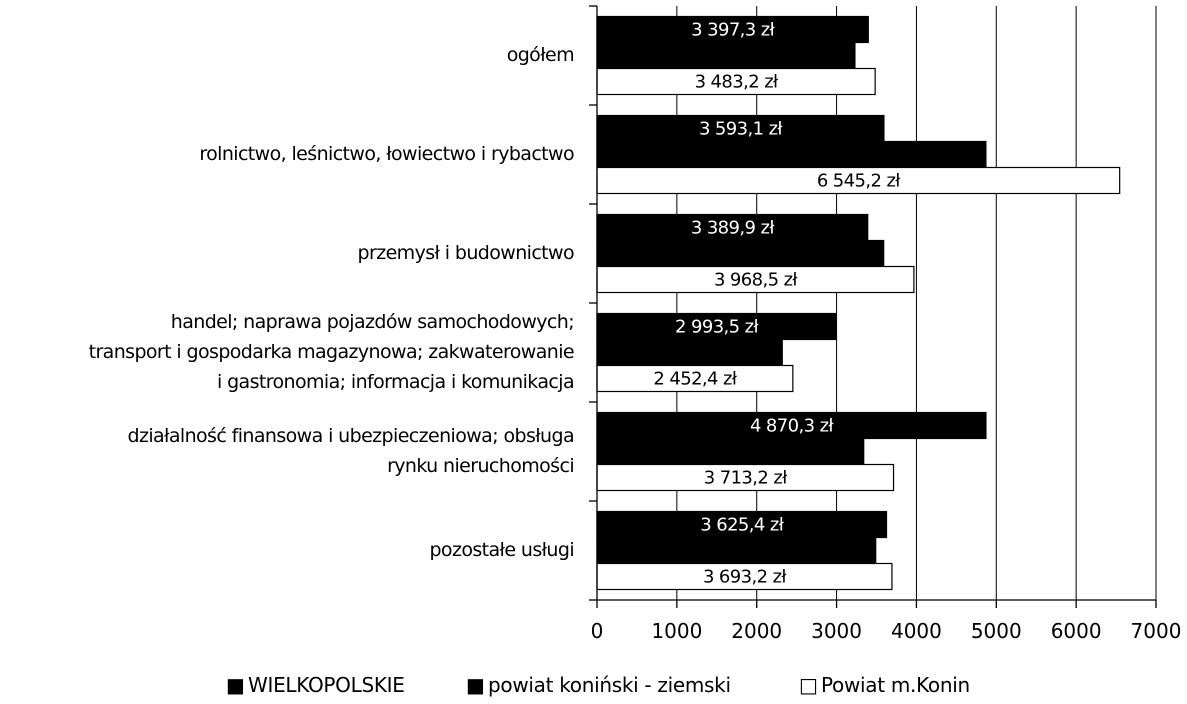 Image resolution: width=1187 pixels, height=704 pixels. Describe the element at coordinates (395, 382) in the screenshot. I see `category-label: i gastronomia; informacja i komunikacja` at that location.